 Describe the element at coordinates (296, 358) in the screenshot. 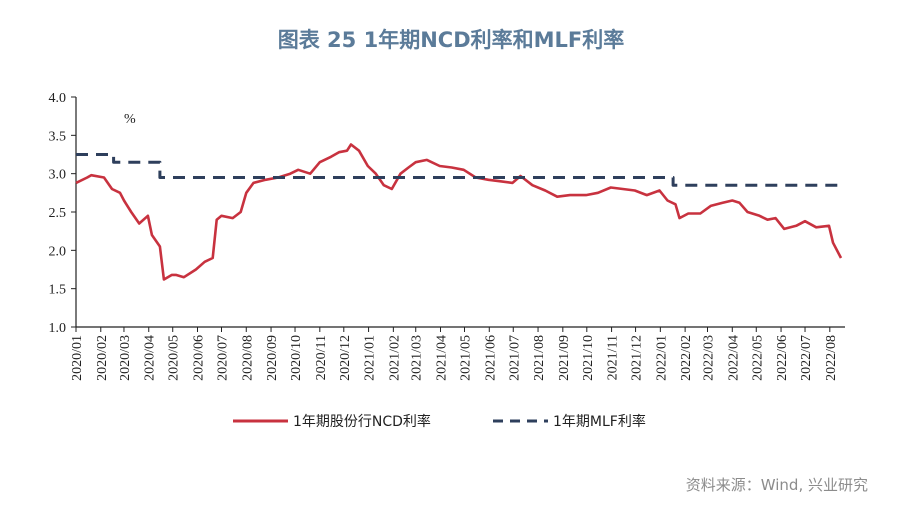

I see `x-tick-label: 2020/10` at that location.